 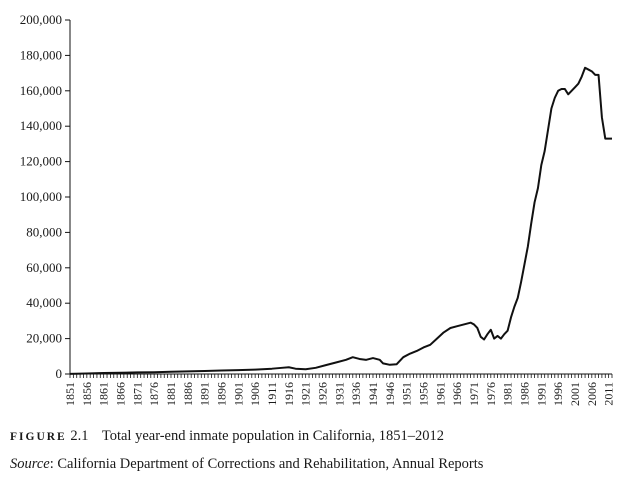 What do you see at coordinates (44, 302) in the screenshot?
I see `y-tick-label: 40,000` at bounding box center [44, 302].